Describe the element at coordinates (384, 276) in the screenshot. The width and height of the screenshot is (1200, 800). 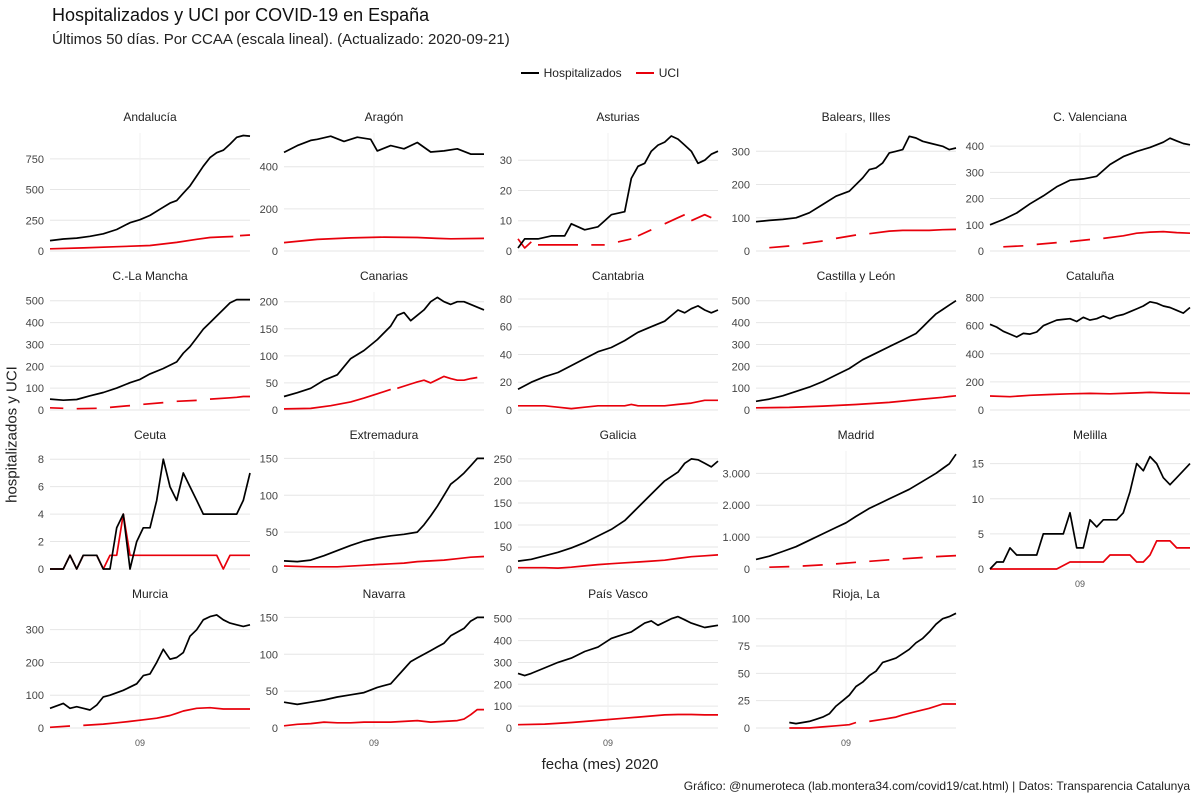
I see `panel-title: Canarias` at that location.